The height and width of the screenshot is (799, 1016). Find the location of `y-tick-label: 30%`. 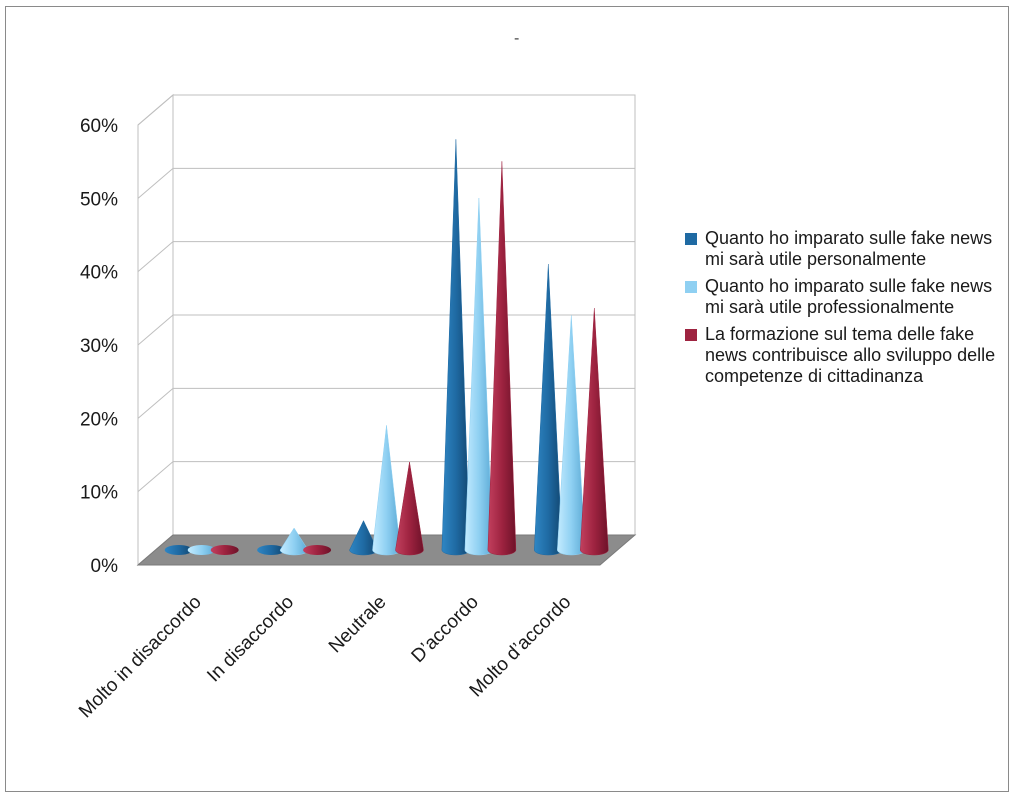

y-tick-label: 30% is located at coordinates (99, 346).